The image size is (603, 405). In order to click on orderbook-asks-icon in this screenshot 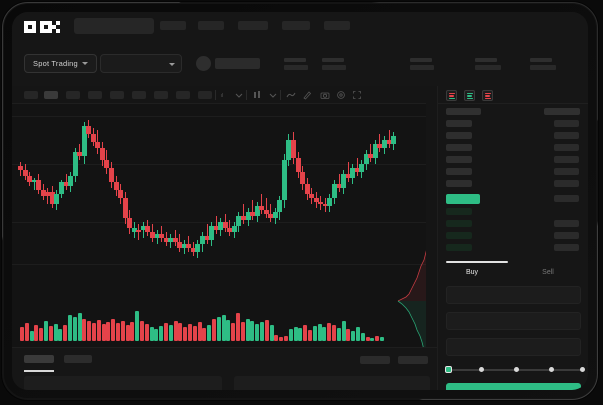, I will do `click(487, 95)`.